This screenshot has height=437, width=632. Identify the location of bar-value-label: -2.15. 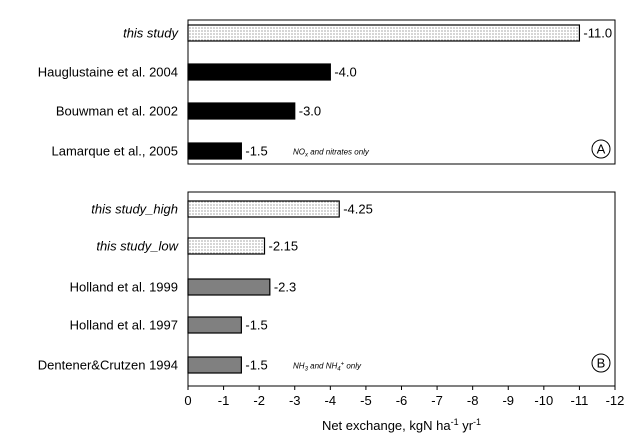
(284, 246).